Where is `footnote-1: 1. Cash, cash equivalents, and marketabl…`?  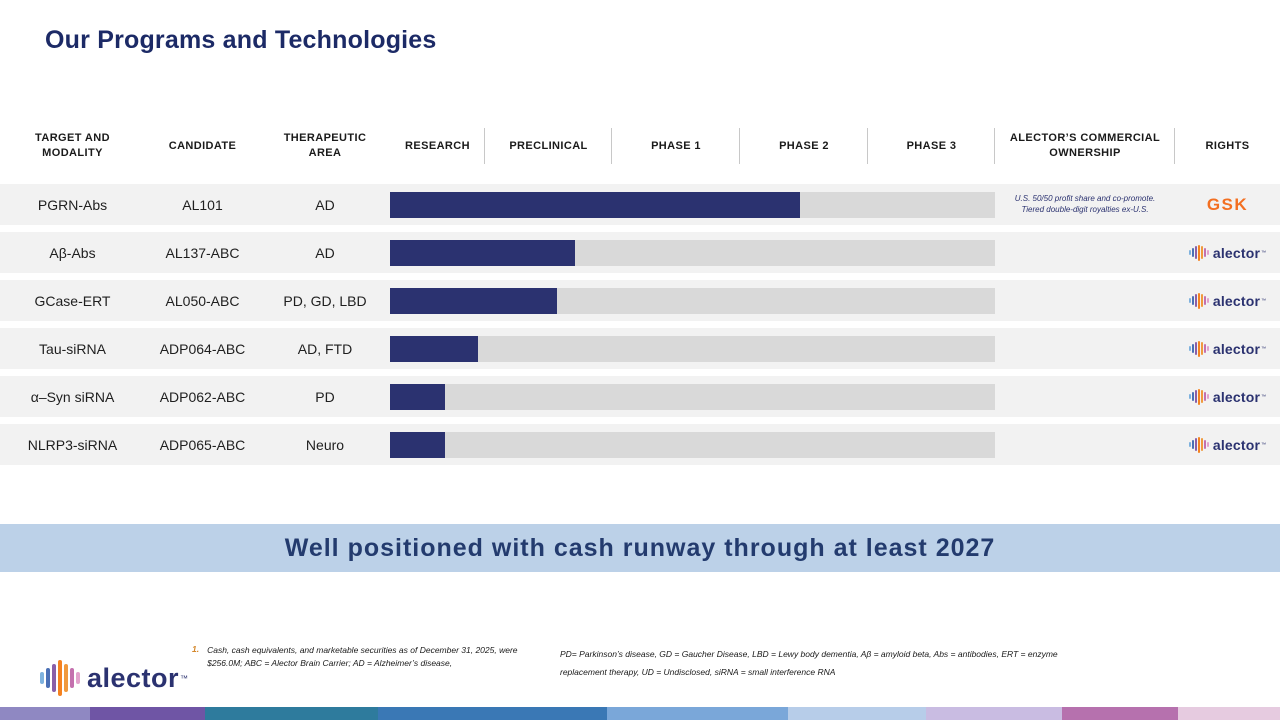 footnote-1: 1. Cash, cash equivalents, and marketabl… is located at coordinates (357, 657).